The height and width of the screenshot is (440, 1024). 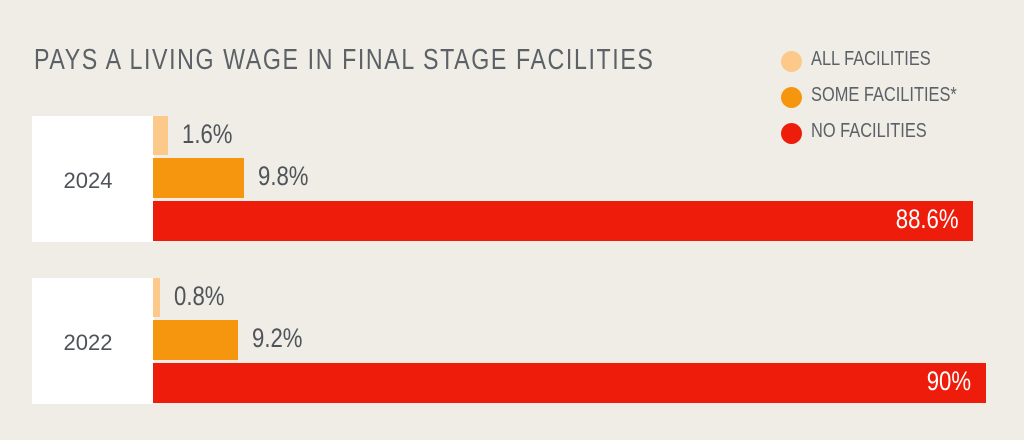 What do you see at coordinates (207, 134) in the screenshot?
I see `data-label: 1.6%` at bounding box center [207, 134].